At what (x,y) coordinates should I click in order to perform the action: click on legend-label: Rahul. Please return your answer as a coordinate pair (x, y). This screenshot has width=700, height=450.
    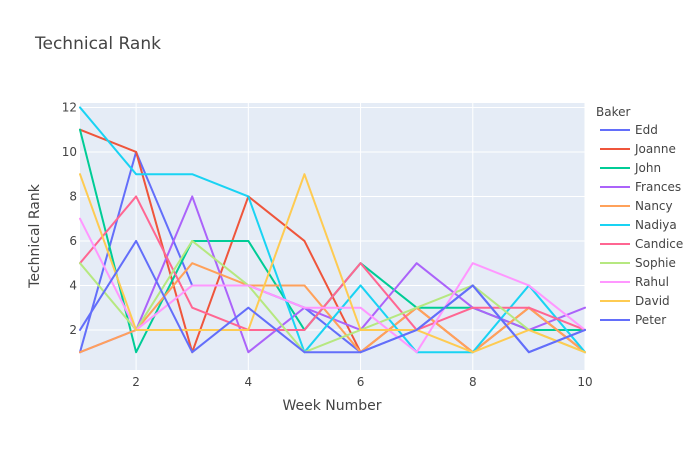
    Looking at the image, I should click on (652, 282).